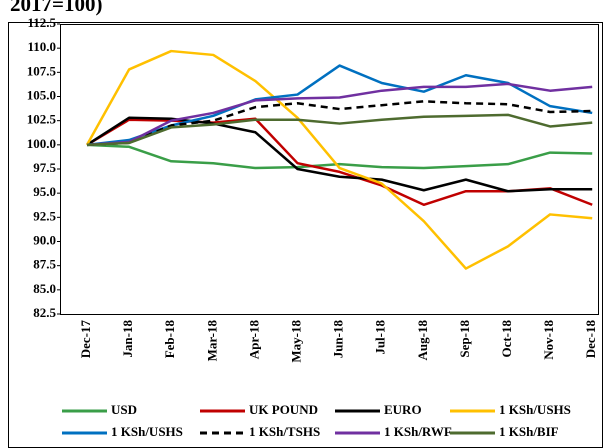  I want to click on x-tick-label: Jul-18, so click(380, 337).